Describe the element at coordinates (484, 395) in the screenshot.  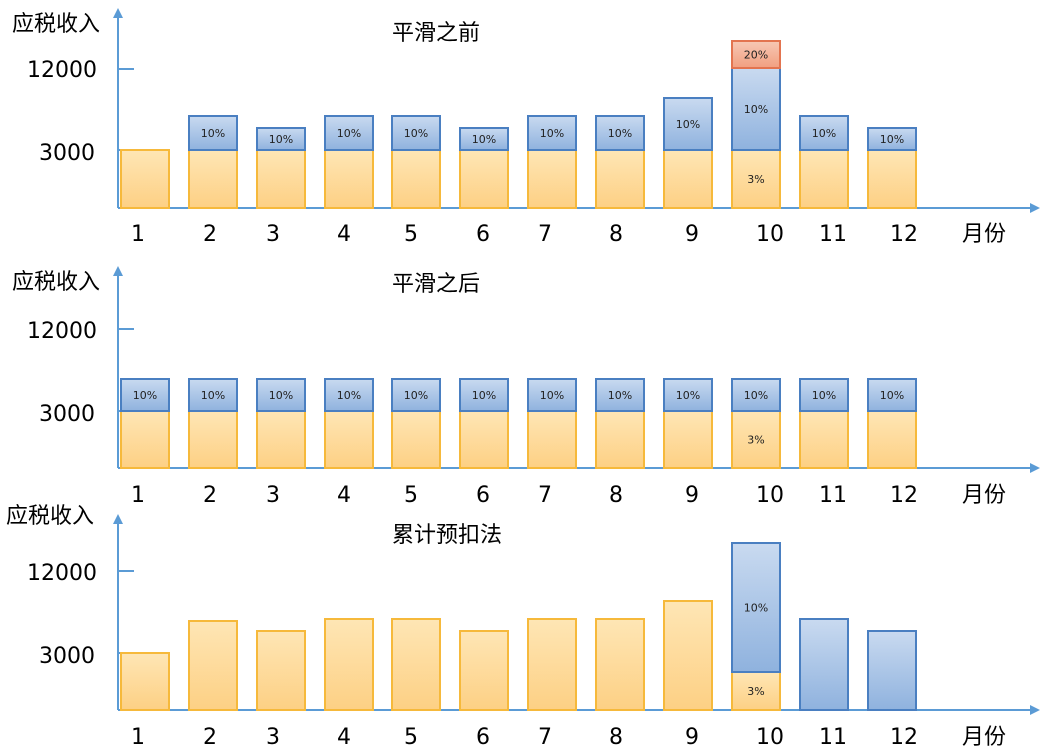
I see `bar-segment-month-6-t10` at that location.